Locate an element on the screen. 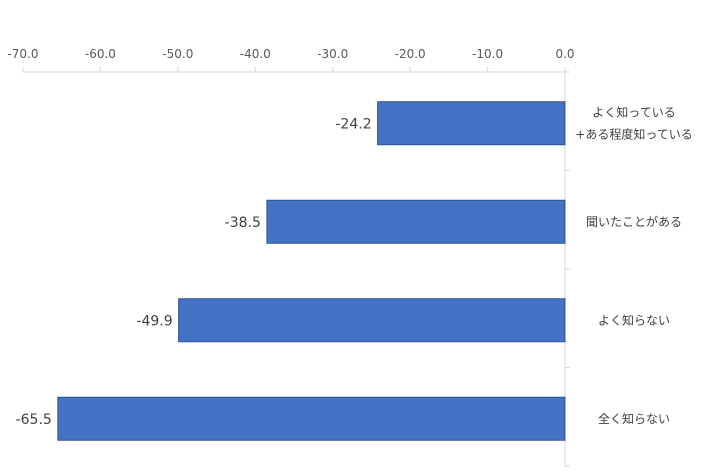  category-label: 聞いたことがある is located at coordinates (634, 221).